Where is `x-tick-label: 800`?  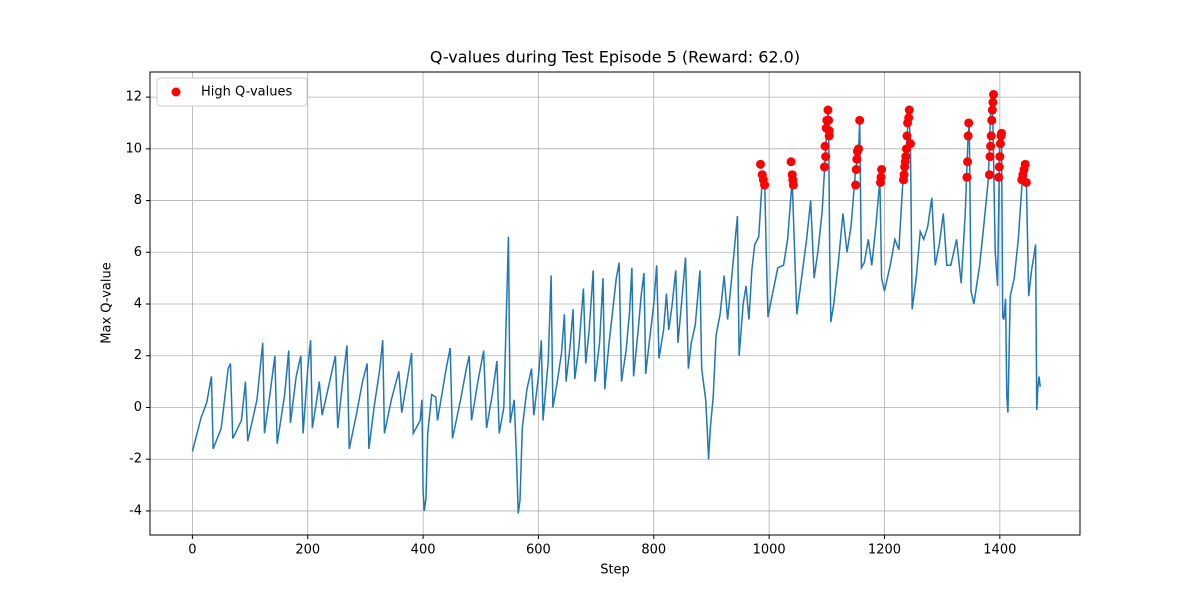 x-tick-label: 800 is located at coordinates (653, 550).